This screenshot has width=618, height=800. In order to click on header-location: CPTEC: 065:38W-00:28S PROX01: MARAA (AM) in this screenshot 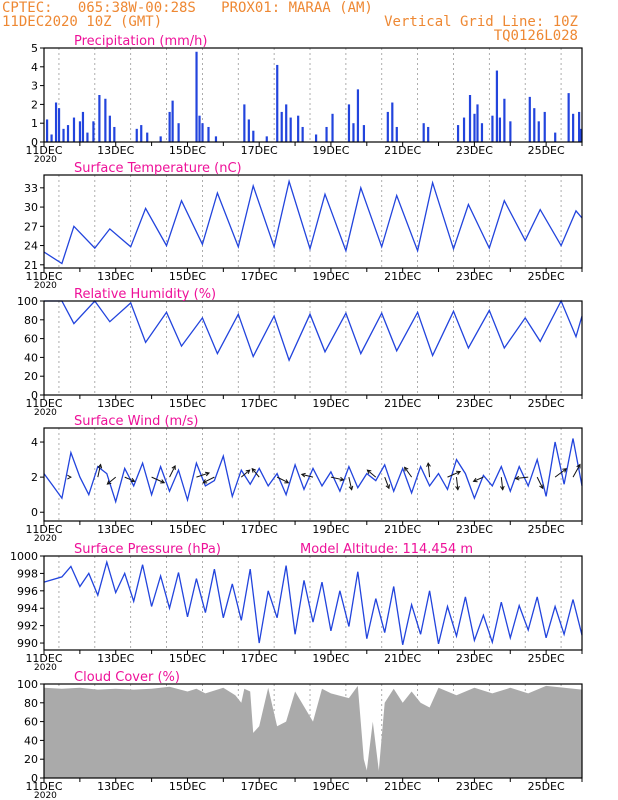, I will do `click(187, 8)`.